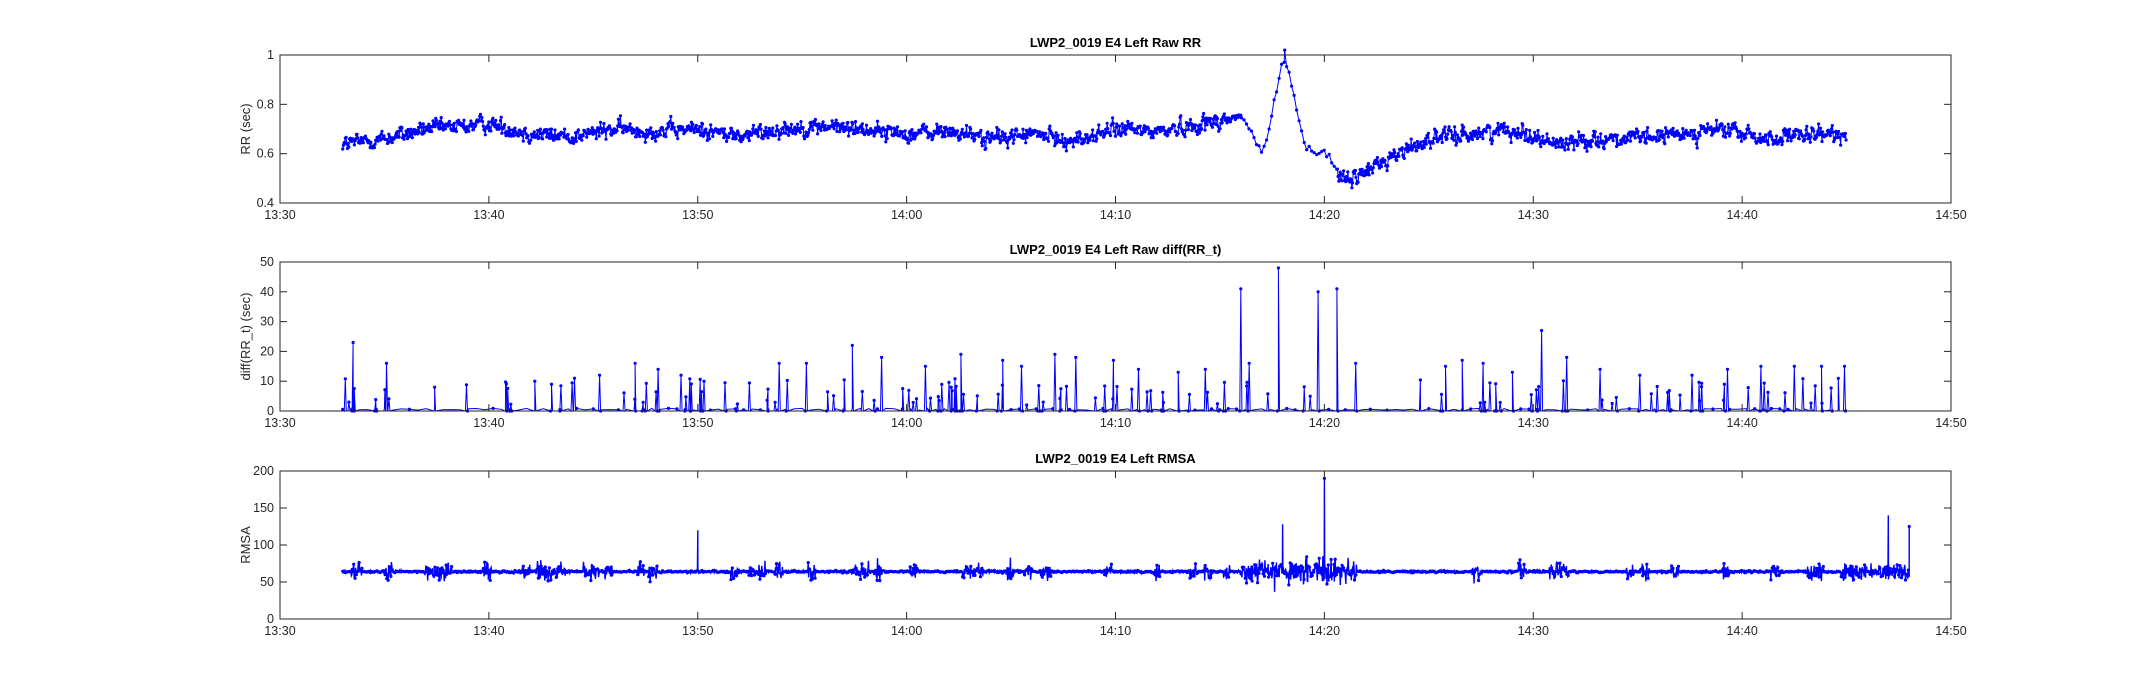 Image resolution: width=2148 pixels, height=694 pixels. I want to click on x-tick-label: 13:40, so click(488, 215).